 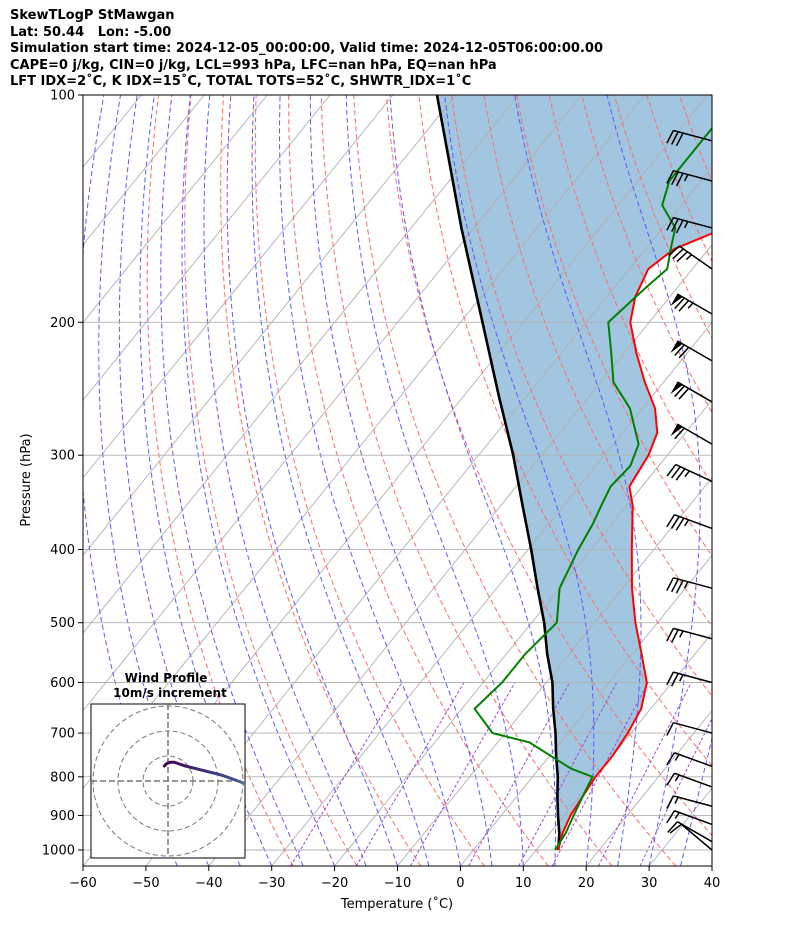 I want to click on y-tick-label: 700, so click(x=62, y=734).